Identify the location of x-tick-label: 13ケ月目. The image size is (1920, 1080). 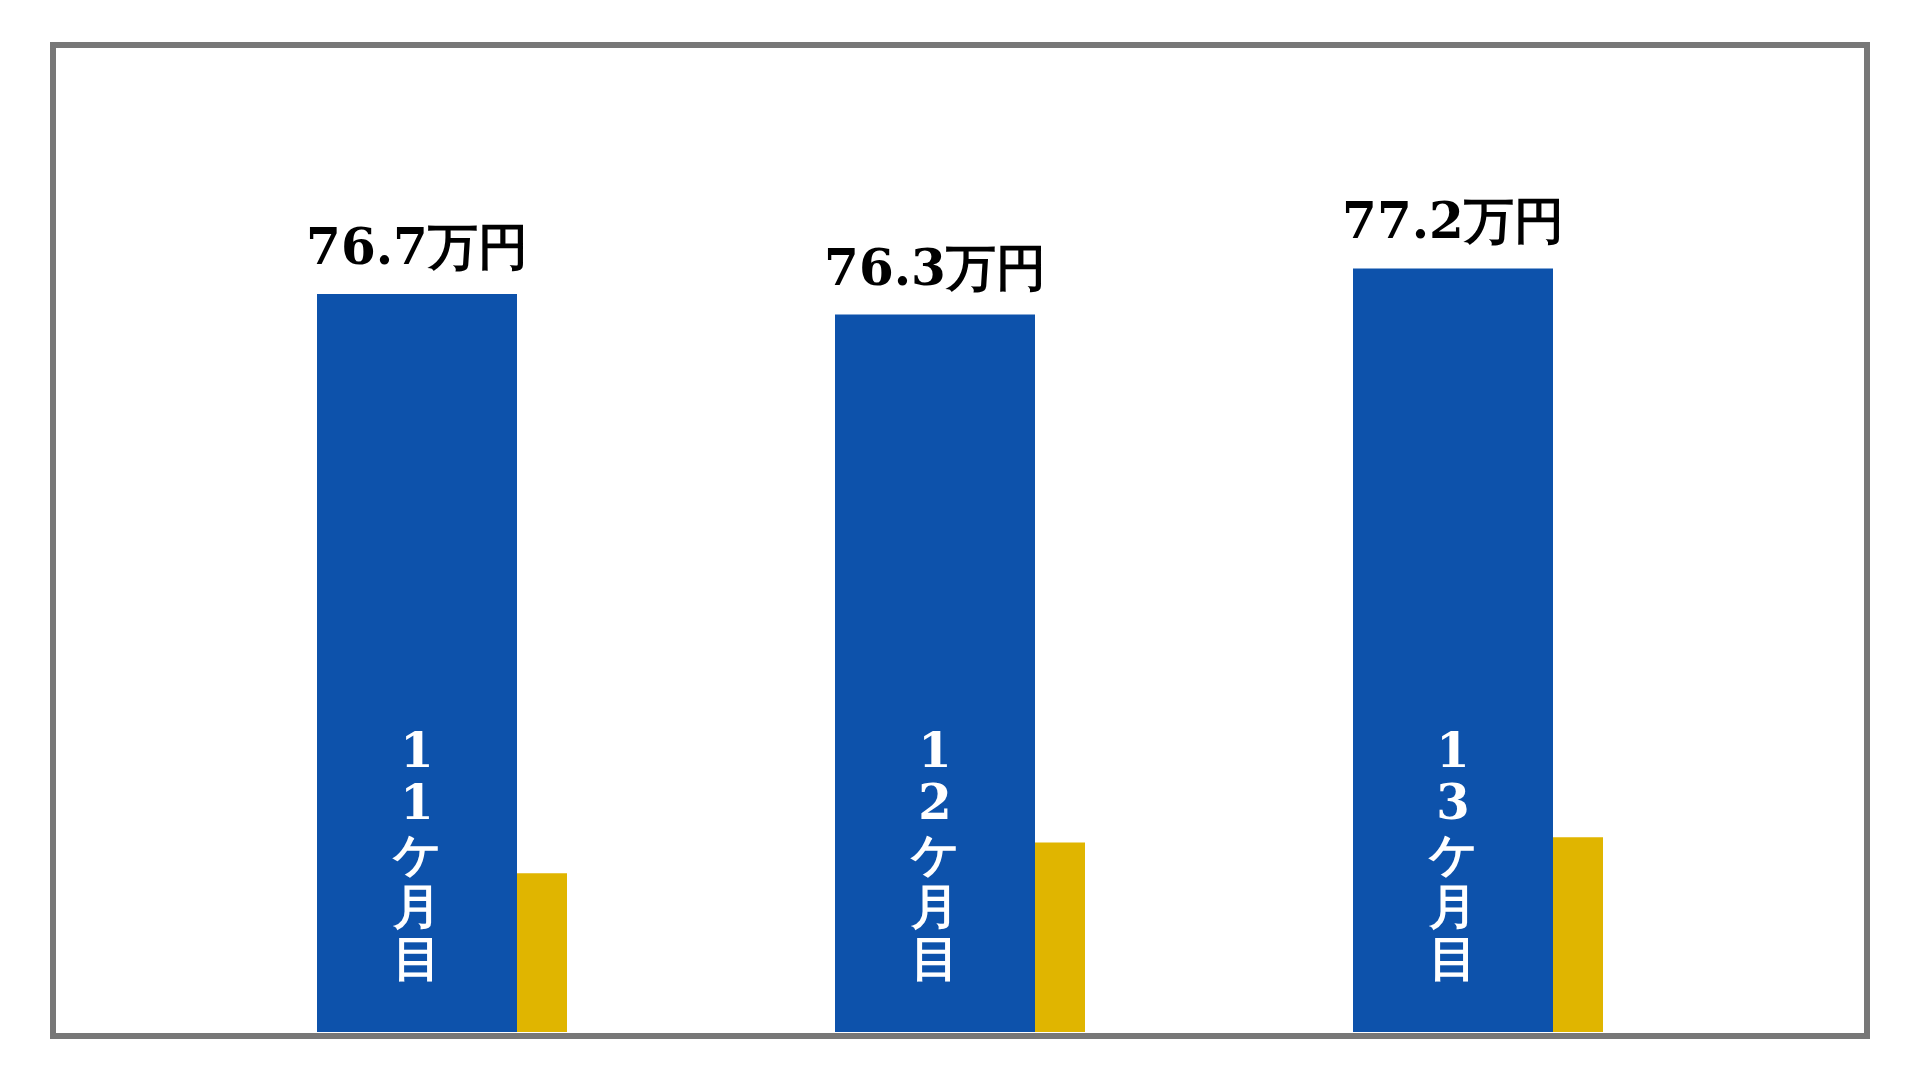
(1452, 854).